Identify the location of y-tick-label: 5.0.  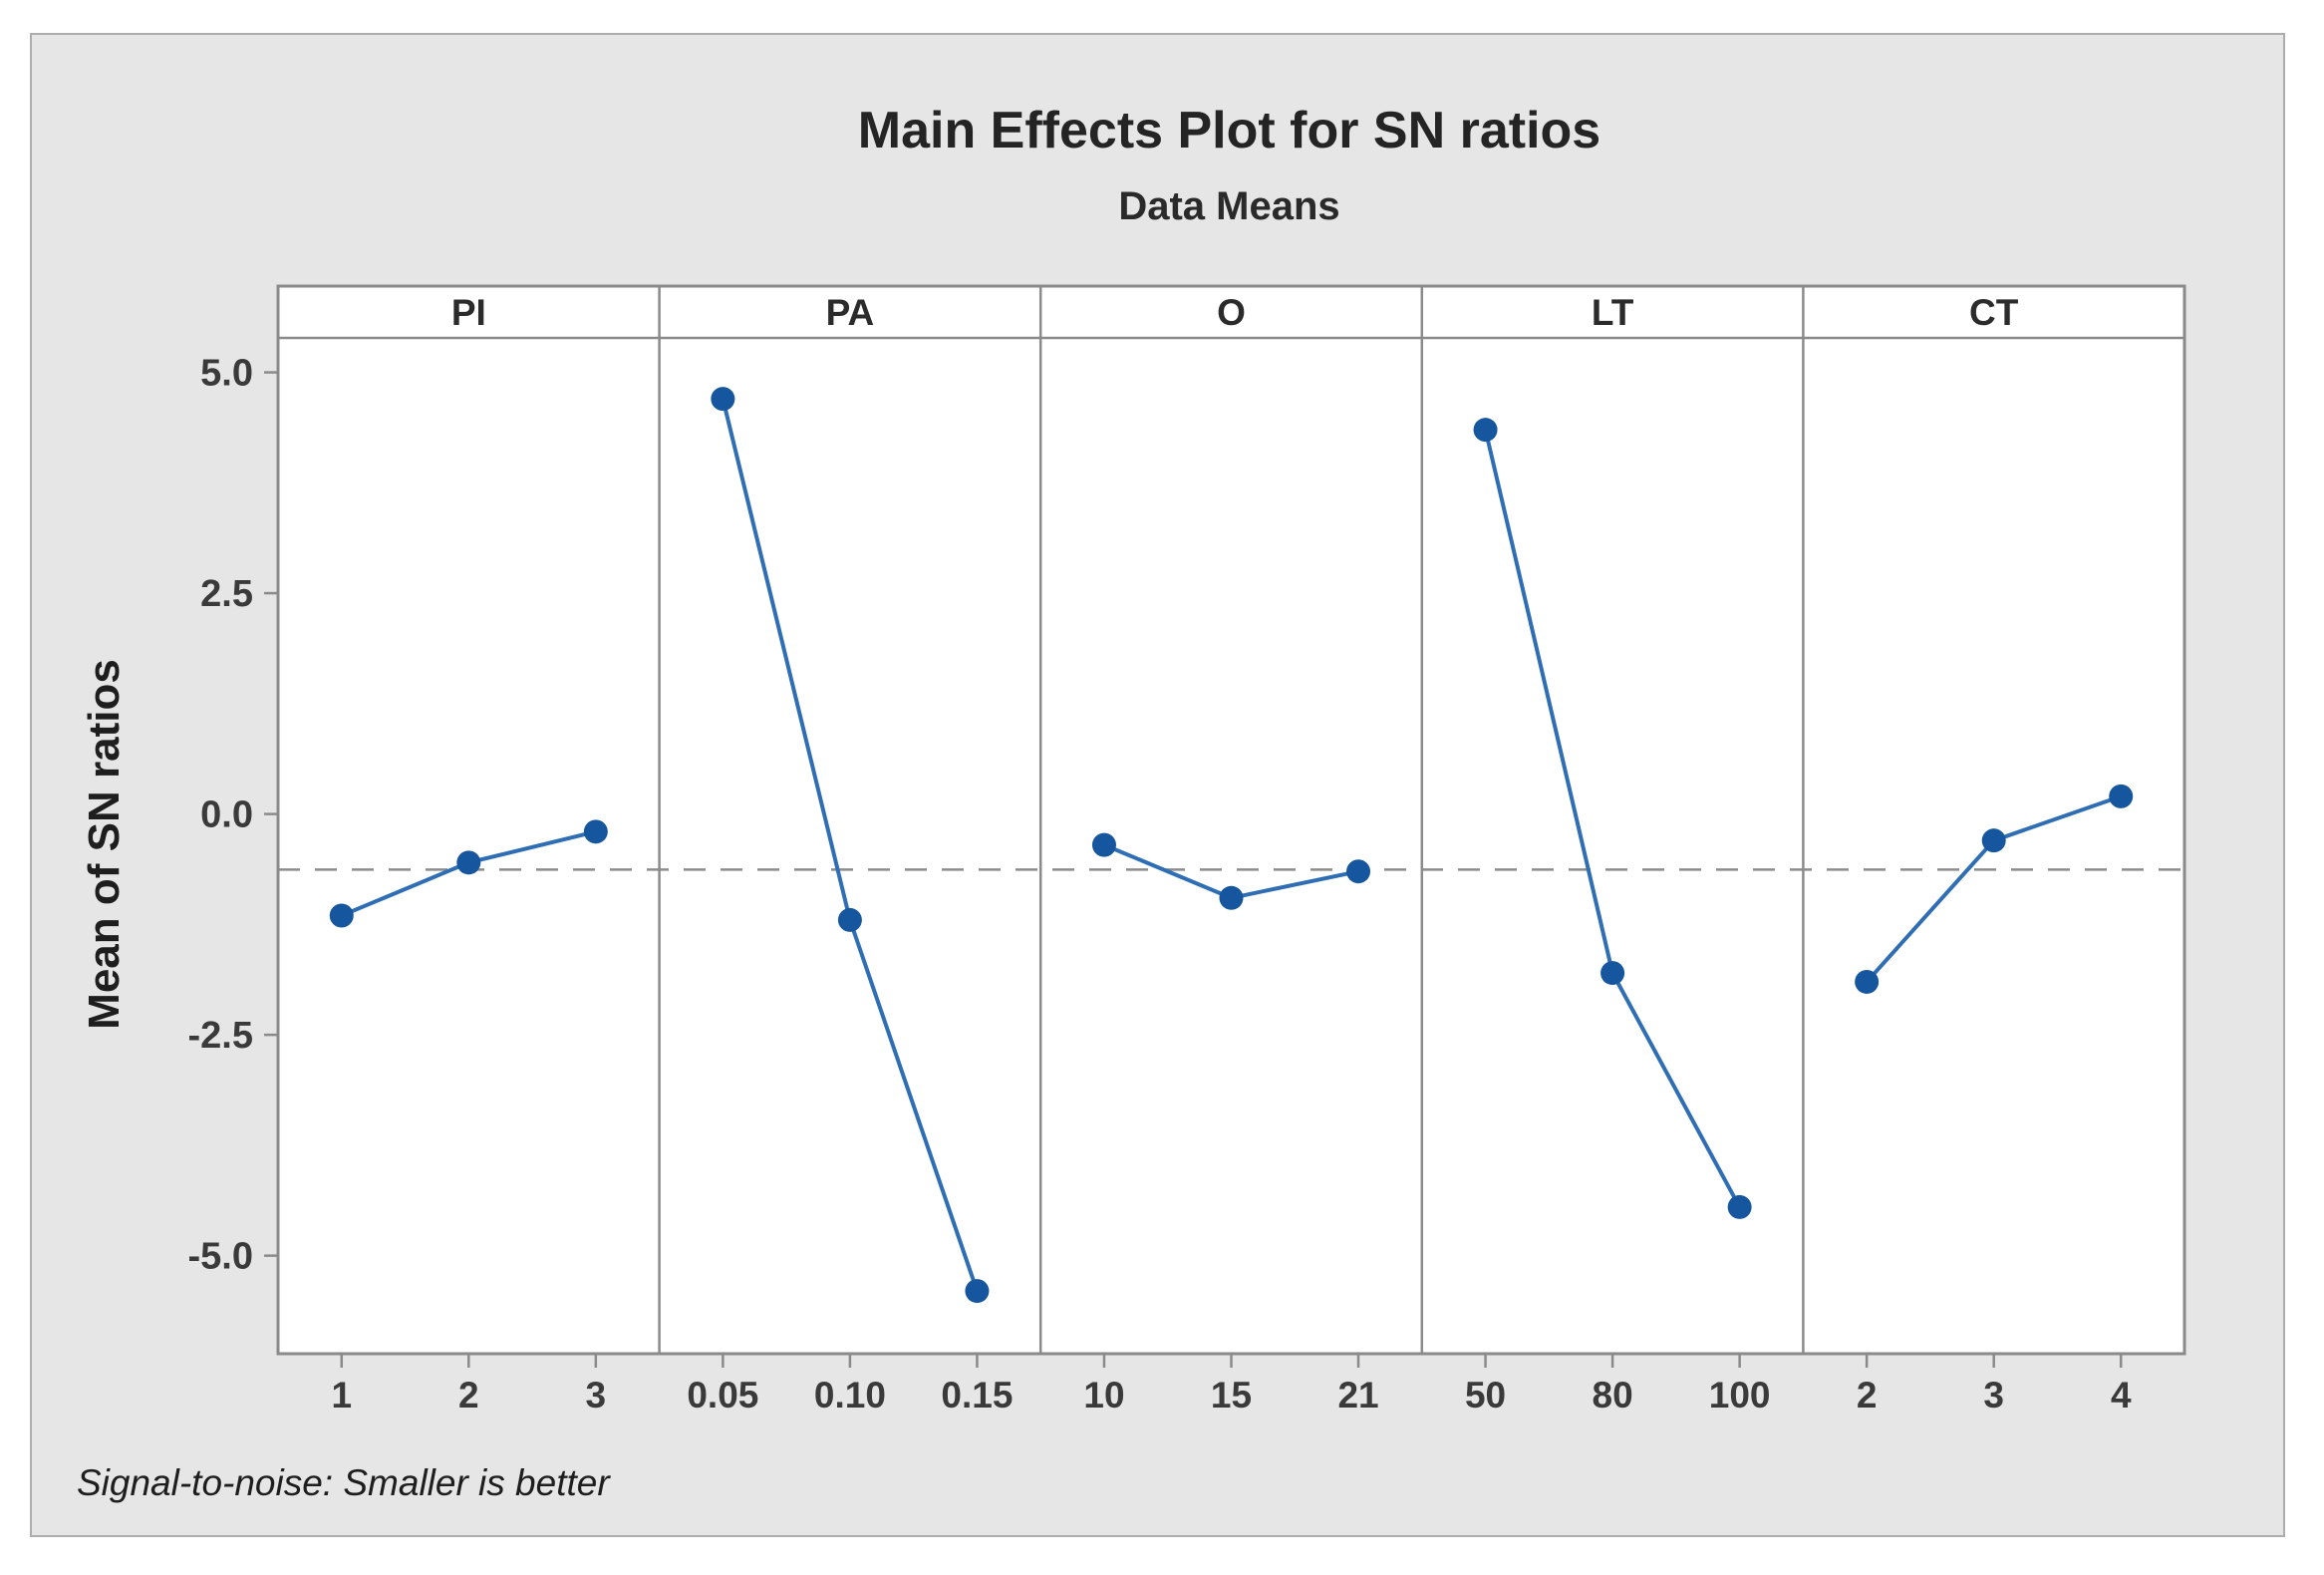
(226, 374).